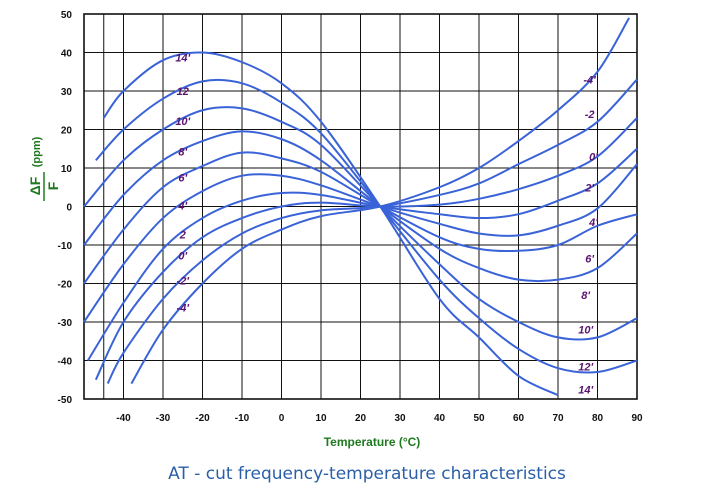 The height and width of the screenshot is (497, 705). I want to click on series-label-left: -2', so click(183, 282).